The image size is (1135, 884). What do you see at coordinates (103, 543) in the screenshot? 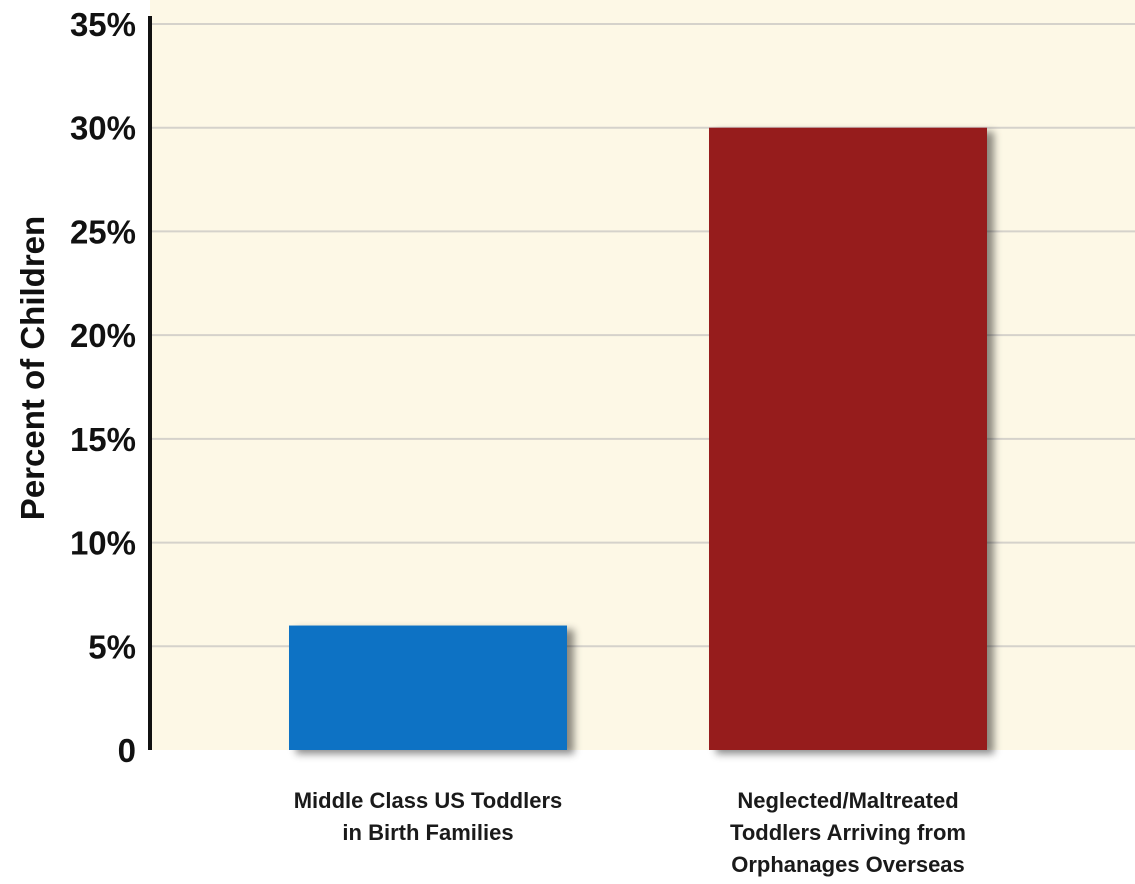
I see `y-tick-label: 10%` at bounding box center [103, 543].